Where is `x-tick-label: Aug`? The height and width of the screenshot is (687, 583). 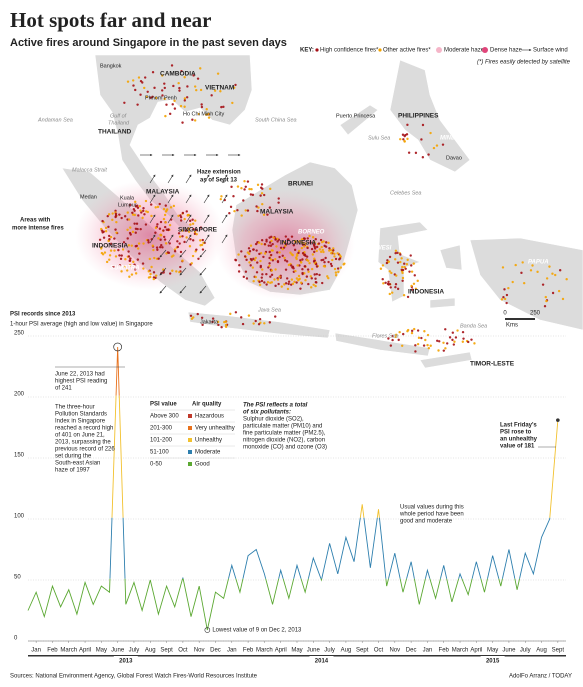
x-tick-label: Aug is located at coordinates (541, 651).